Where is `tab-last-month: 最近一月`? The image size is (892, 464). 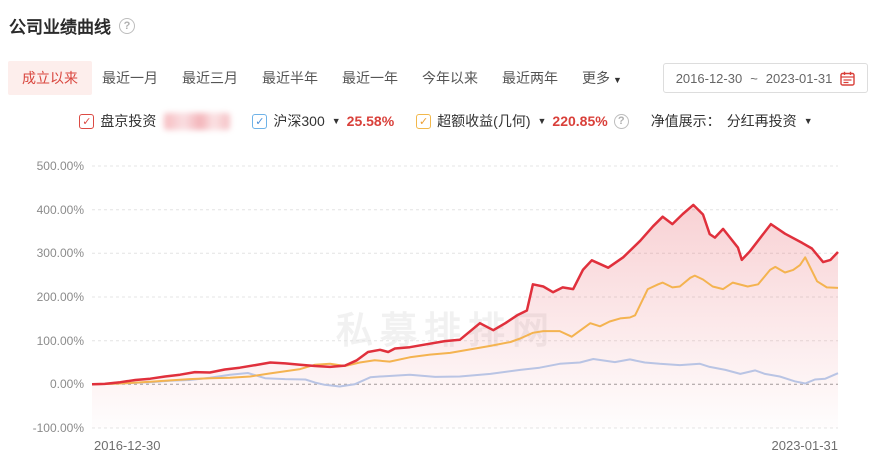
tab-last-month: 最近一月 is located at coordinates (130, 78).